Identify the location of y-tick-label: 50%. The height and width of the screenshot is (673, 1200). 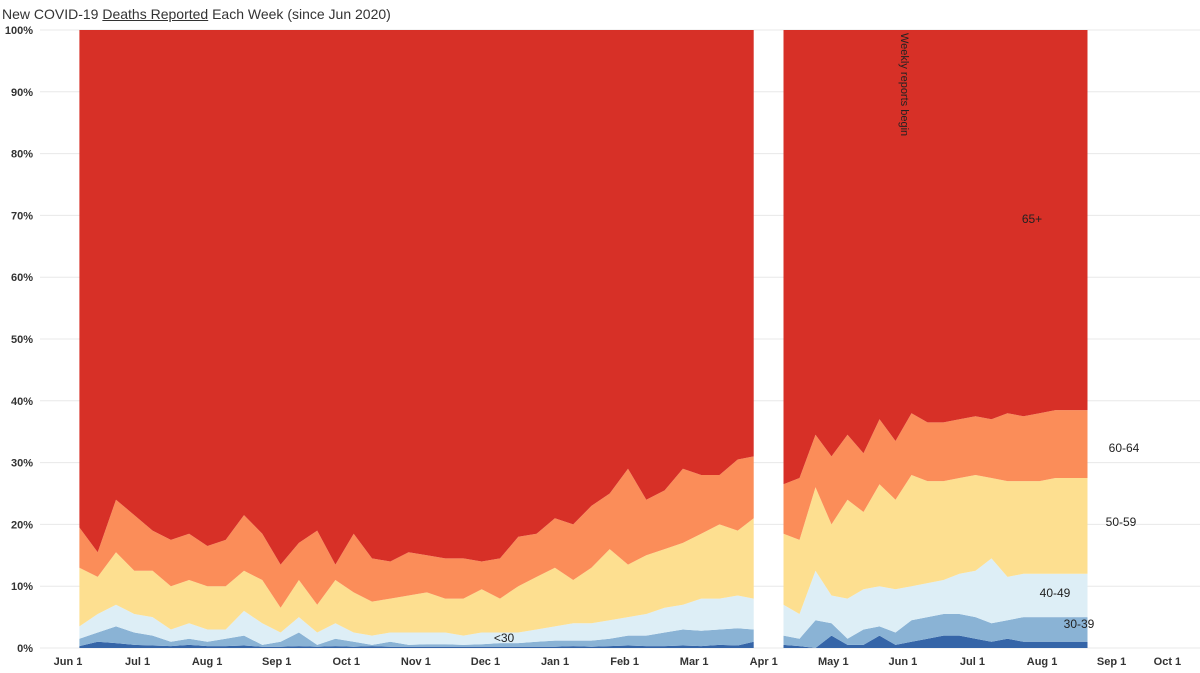
(22, 340).